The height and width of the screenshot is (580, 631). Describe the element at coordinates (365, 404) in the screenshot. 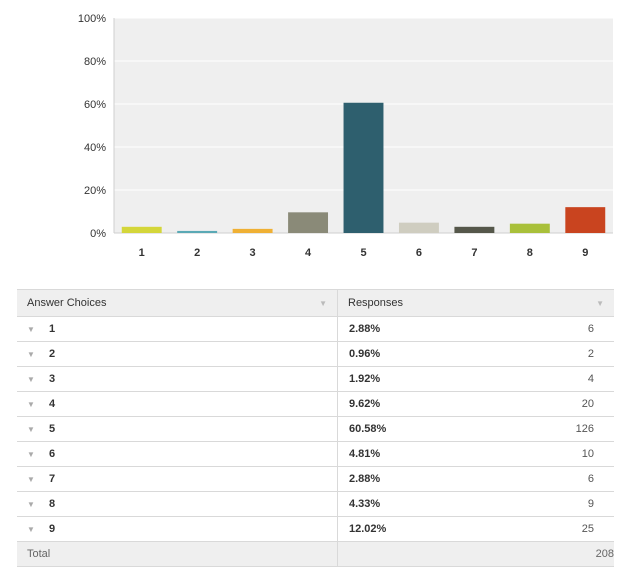

I see `response-percent: 9.62%` at that location.